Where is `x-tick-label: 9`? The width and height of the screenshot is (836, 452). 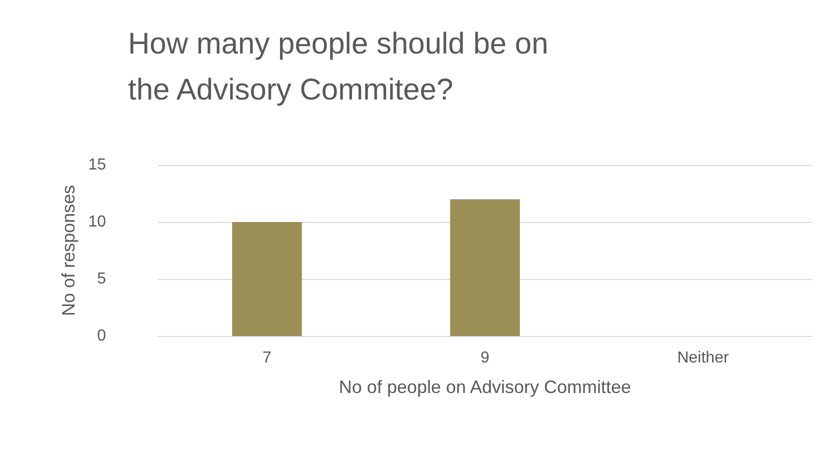 x-tick-label: 9 is located at coordinates (485, 358).